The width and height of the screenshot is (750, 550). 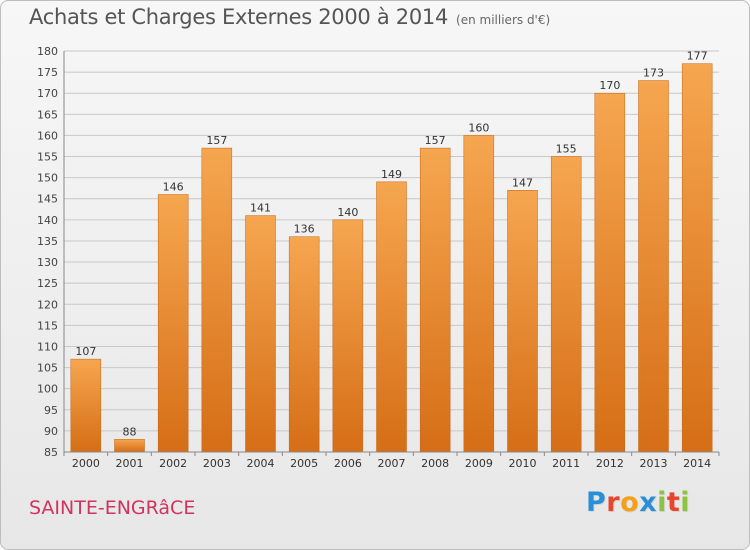 What do you see at coordinates (260, 208) in the screenshot?
I see `bar-value-label: 141` at bounding box center [260, 208].